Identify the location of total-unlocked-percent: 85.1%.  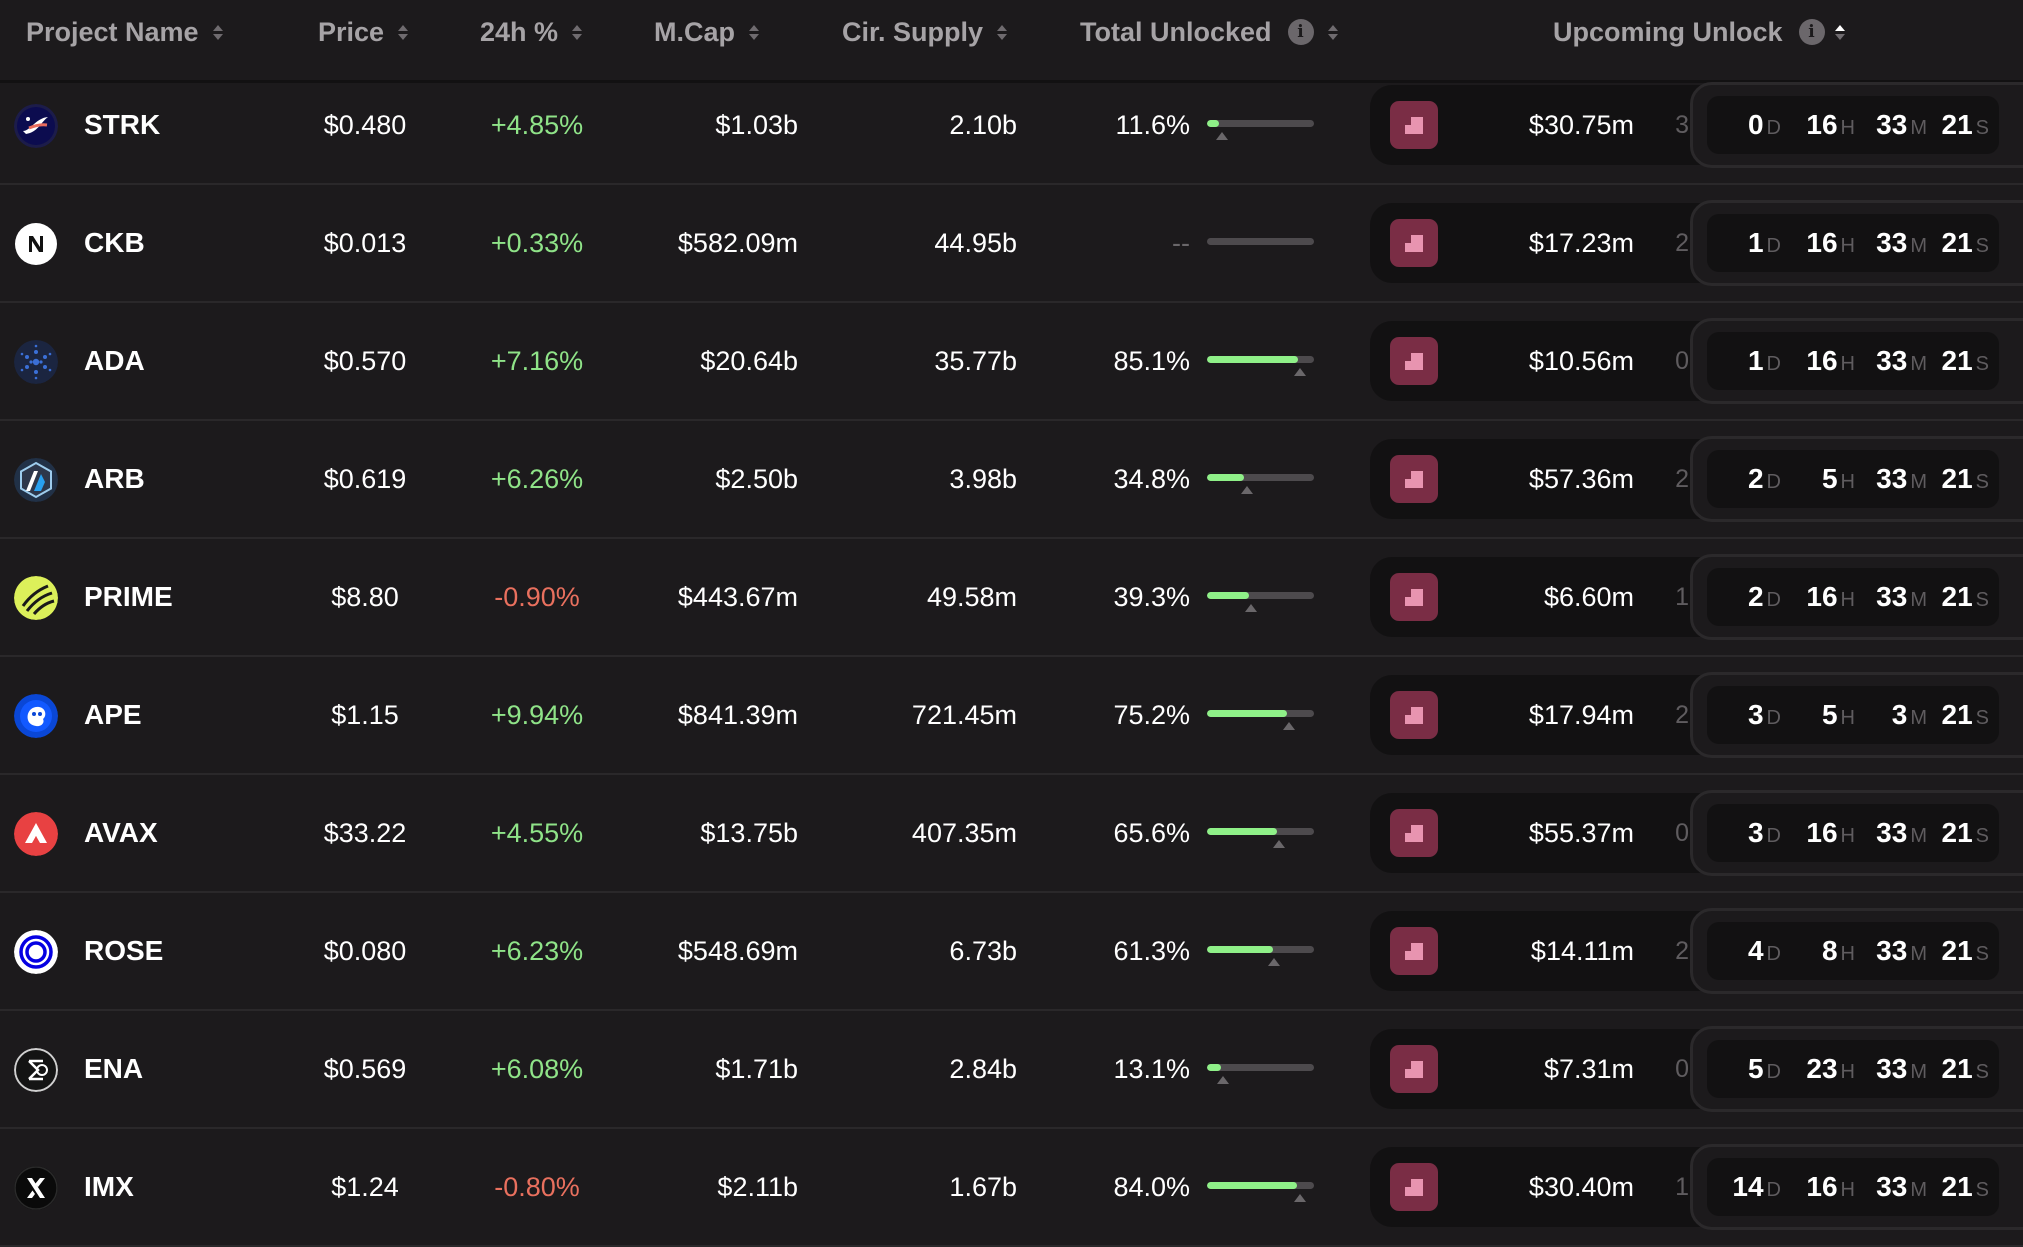
(1151, 360).